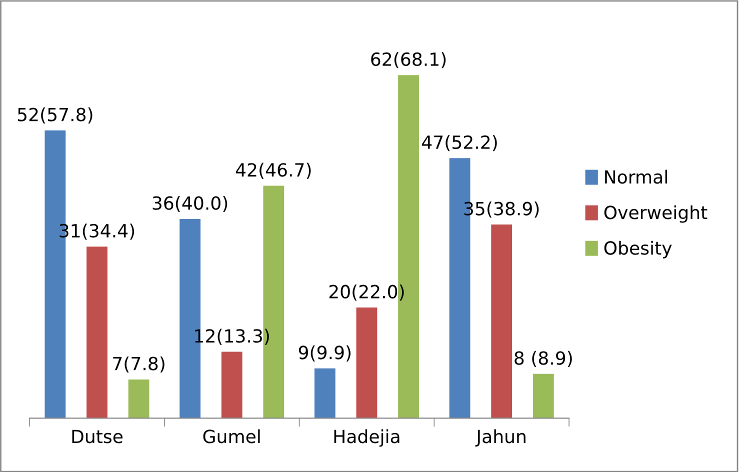  I want to click on data-label: 62(68.1), so click(408, 60).